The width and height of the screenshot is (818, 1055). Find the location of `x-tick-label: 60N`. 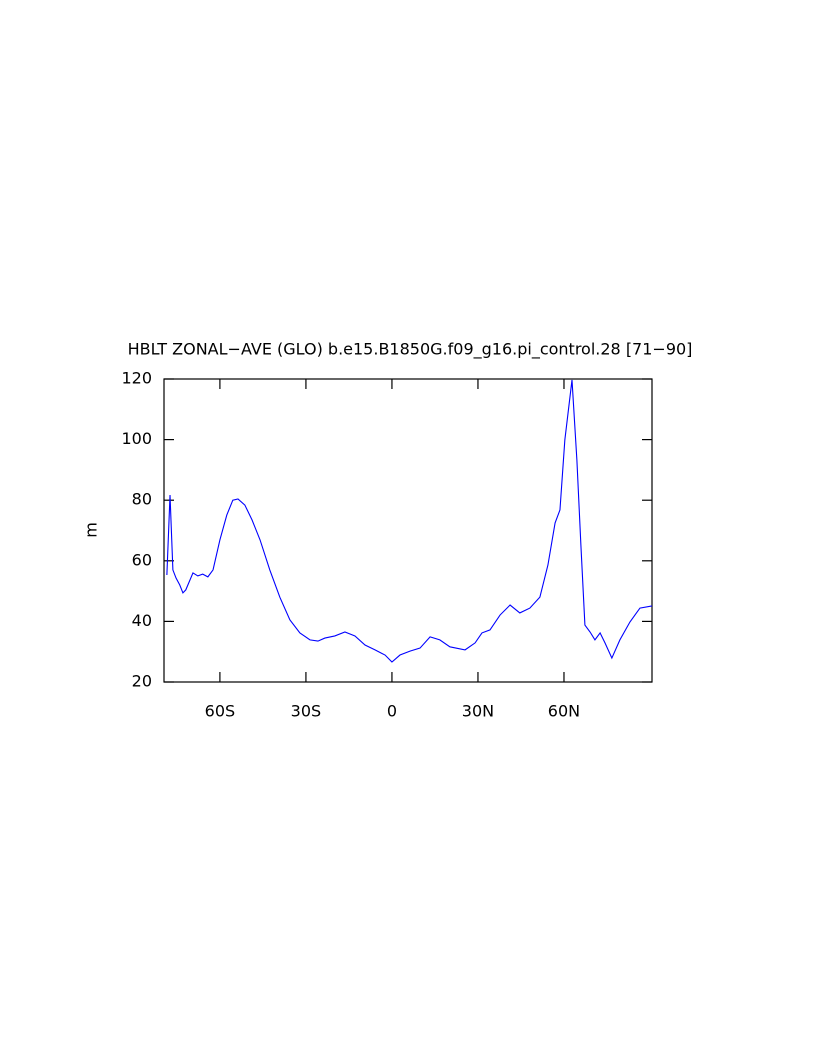

x-tick-label: 60N is located at coordinates (564, 711).